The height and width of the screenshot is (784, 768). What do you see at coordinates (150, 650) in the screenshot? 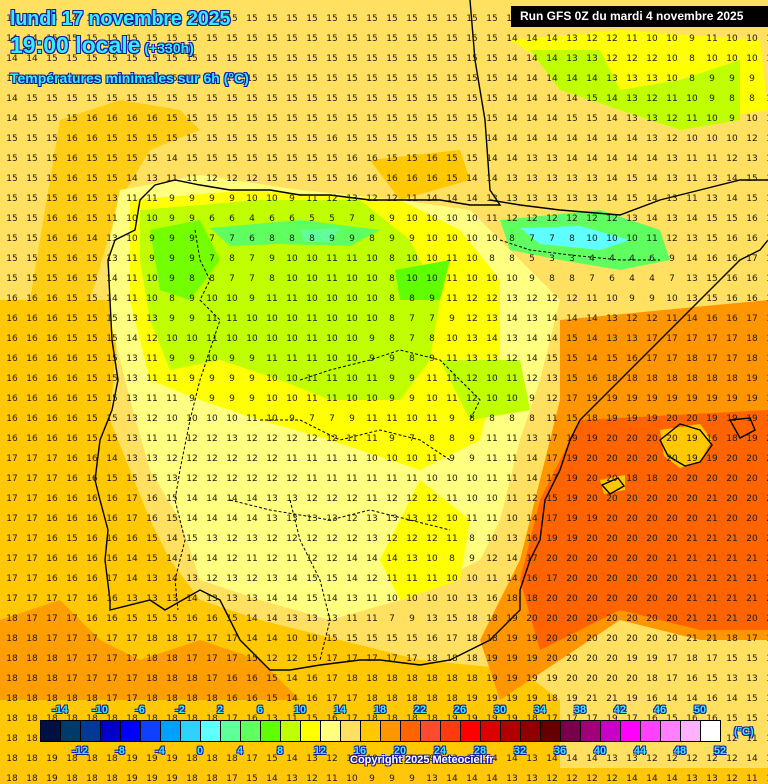
I see `zone-18-south` at bounding box center [150, 650].